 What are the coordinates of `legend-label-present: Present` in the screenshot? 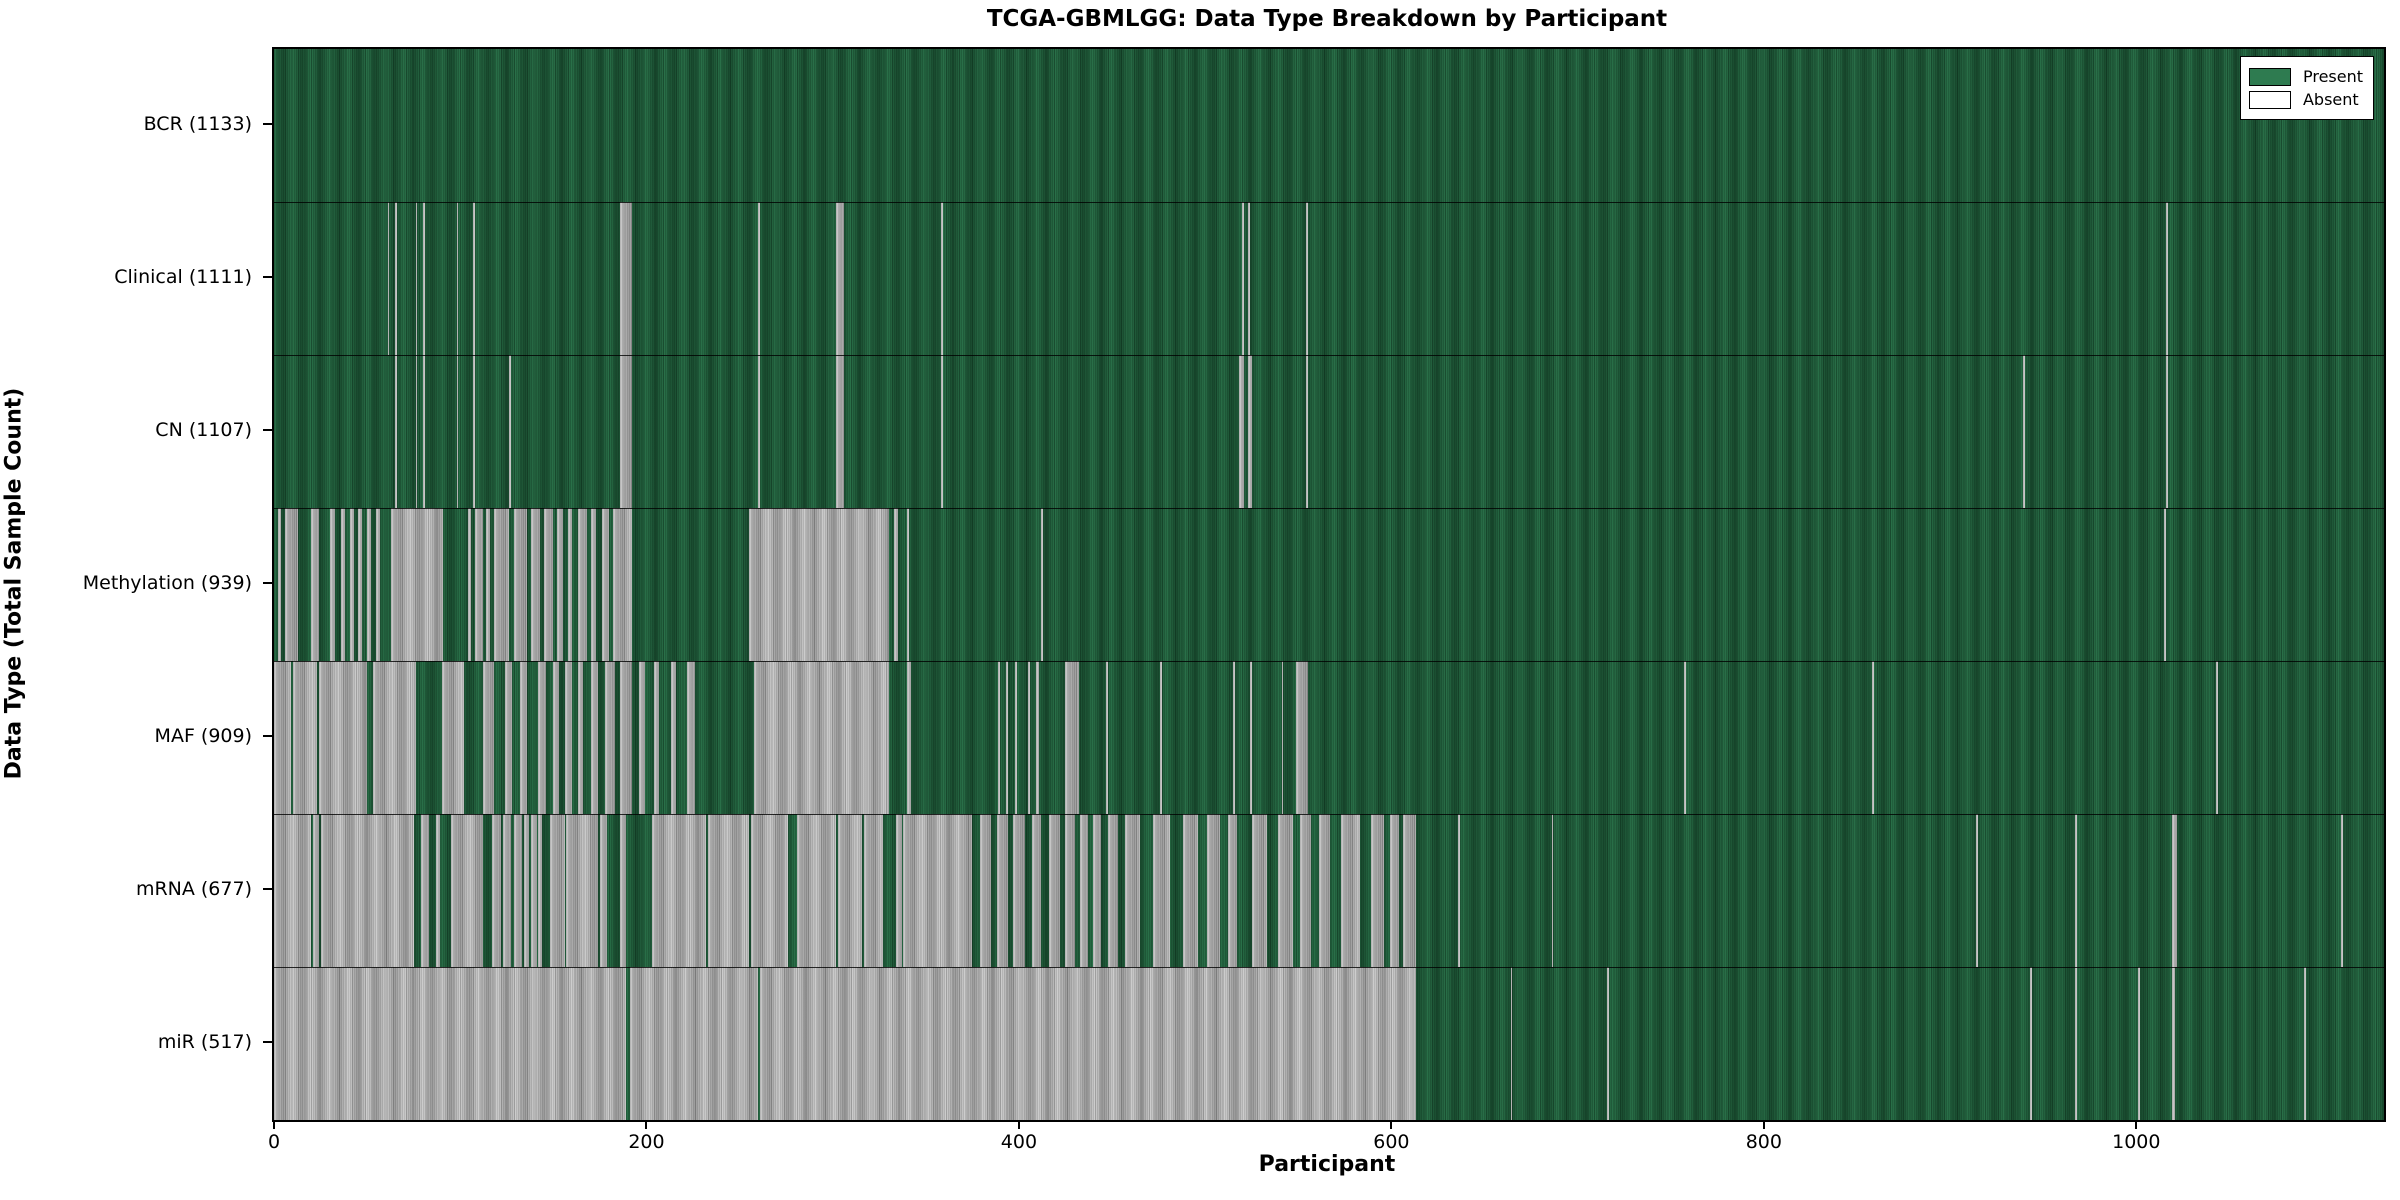 It's located at (2332, 76).